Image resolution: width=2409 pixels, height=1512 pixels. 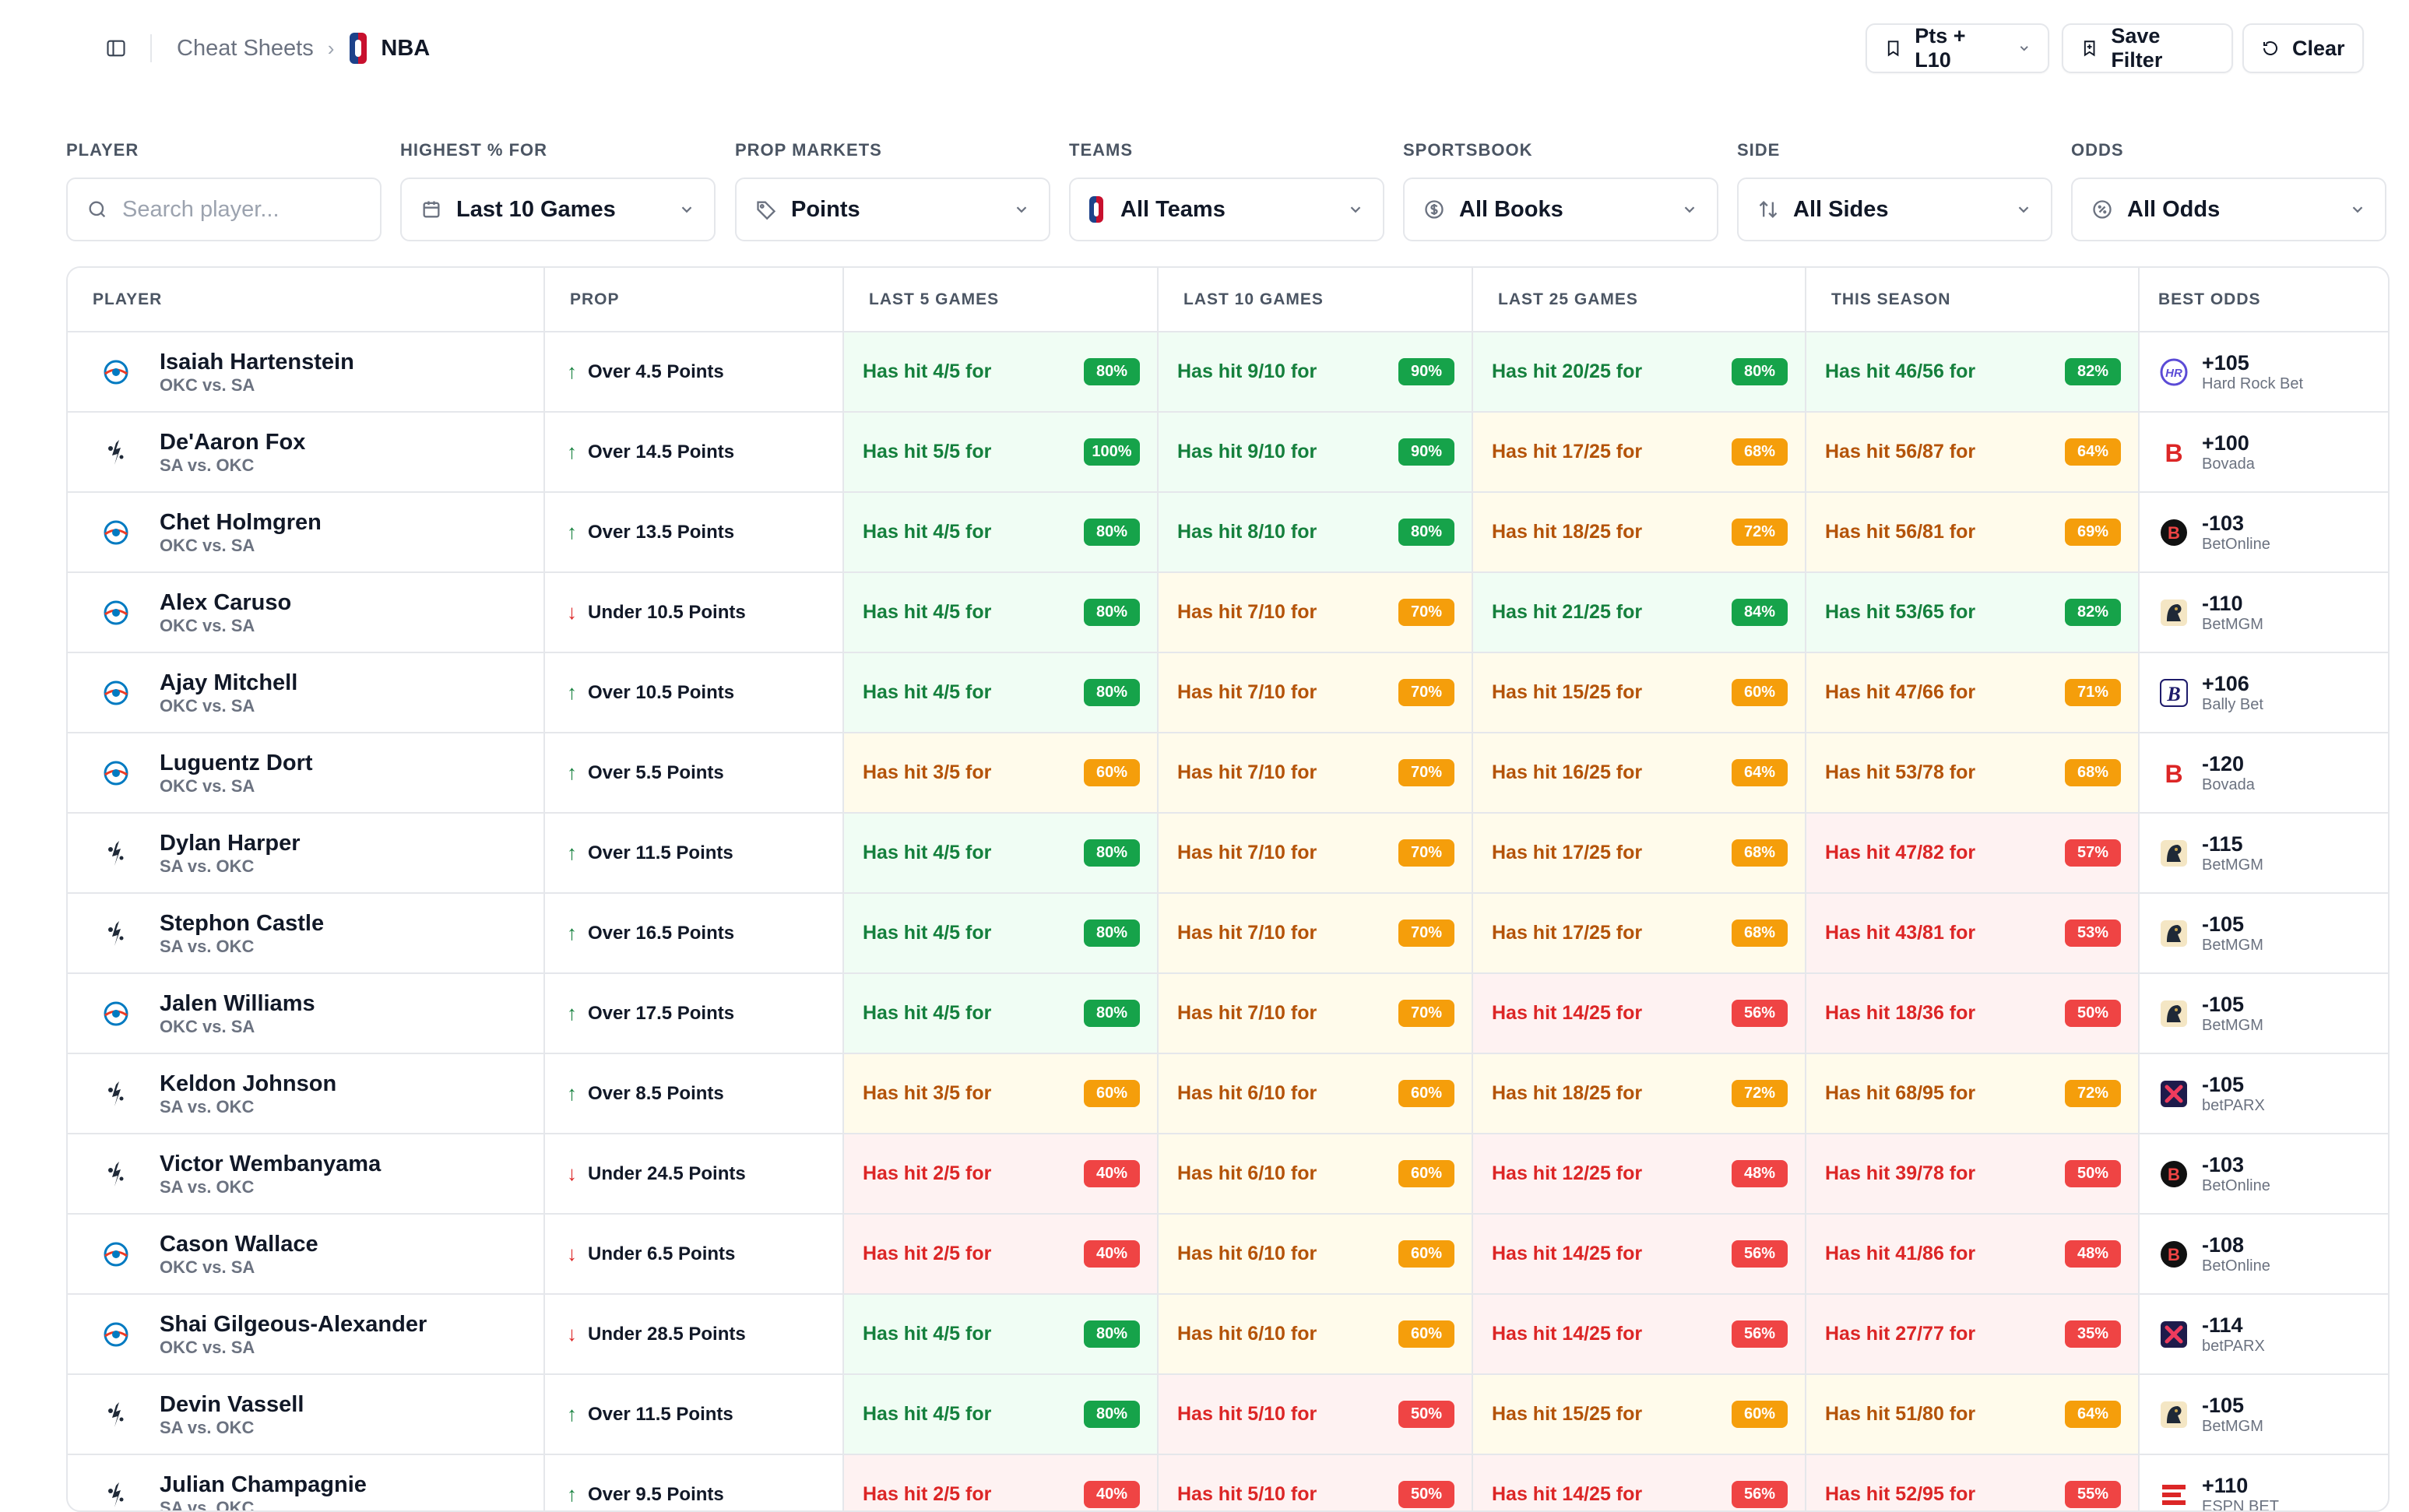 What do you see at coordinates (1768, 210) in the screenshot?
I see `sort-arrows-icon` at bounding box center [1768, 210].